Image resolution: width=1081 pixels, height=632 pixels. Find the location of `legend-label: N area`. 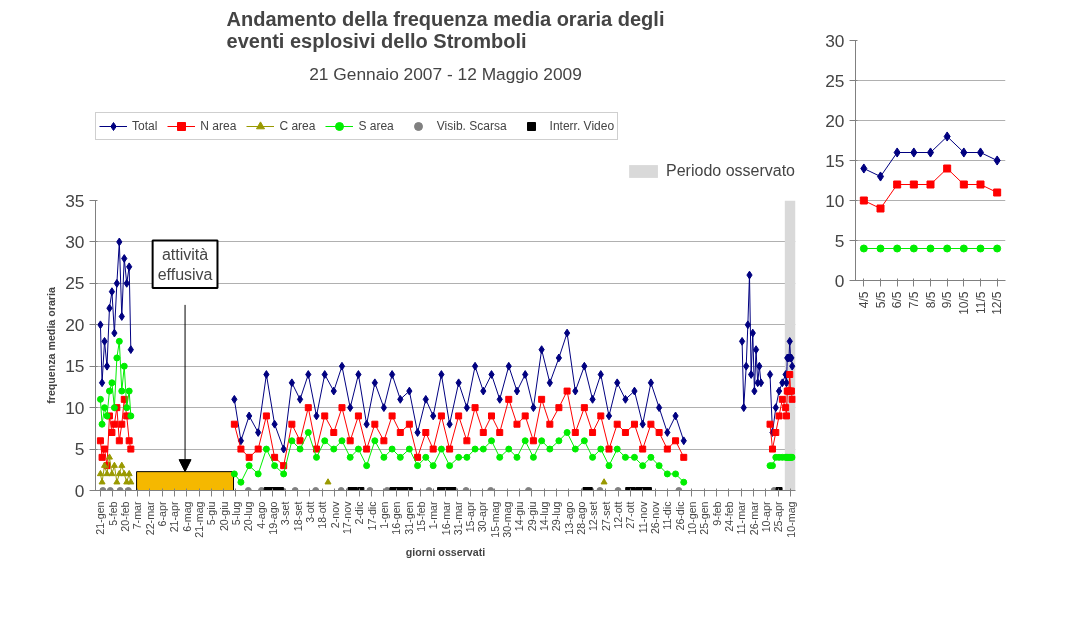

legend-label: N area is located at coordinates (218, 126).